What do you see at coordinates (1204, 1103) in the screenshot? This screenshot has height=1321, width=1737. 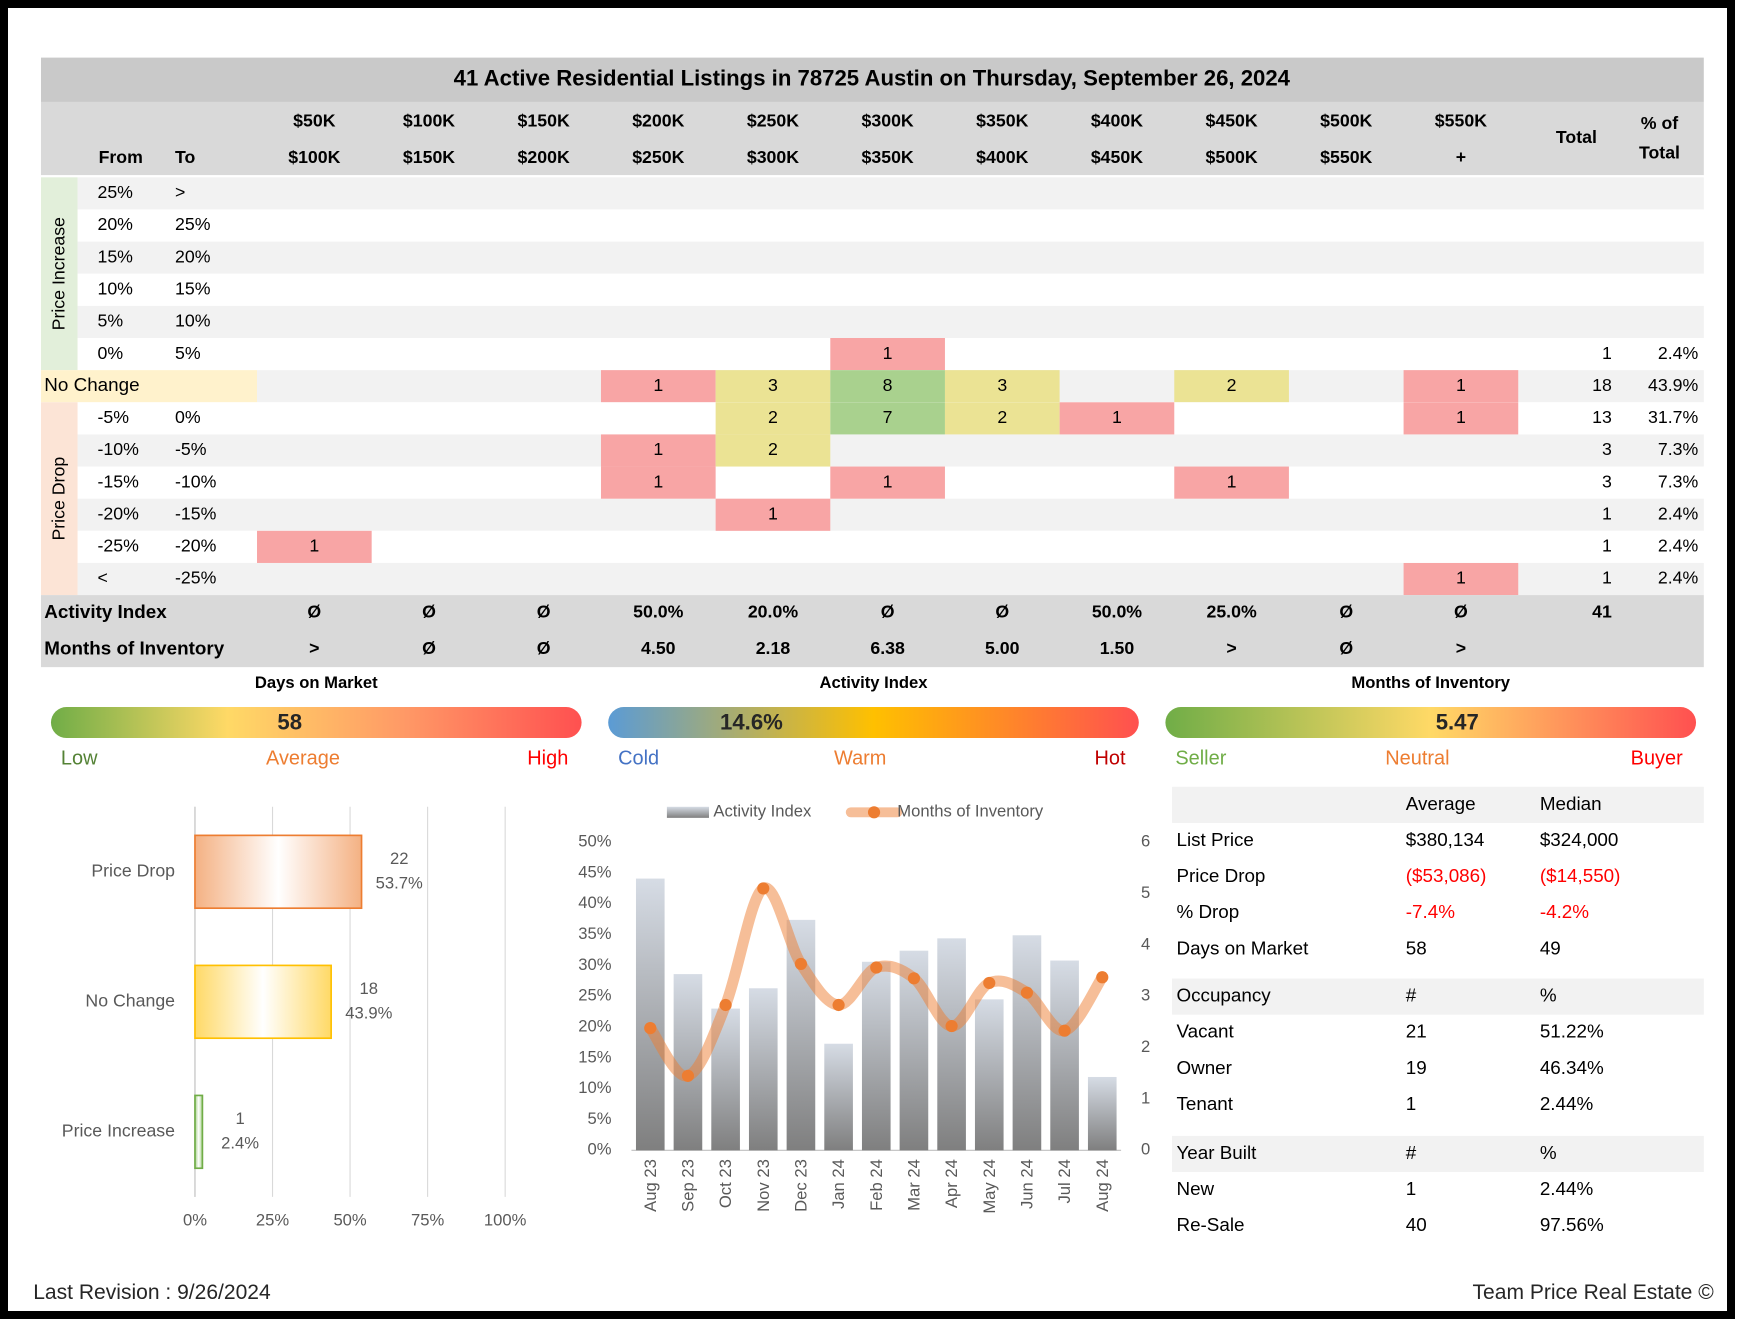 I see `stats-label: Tenant` at bounding box center [1204, 1103].